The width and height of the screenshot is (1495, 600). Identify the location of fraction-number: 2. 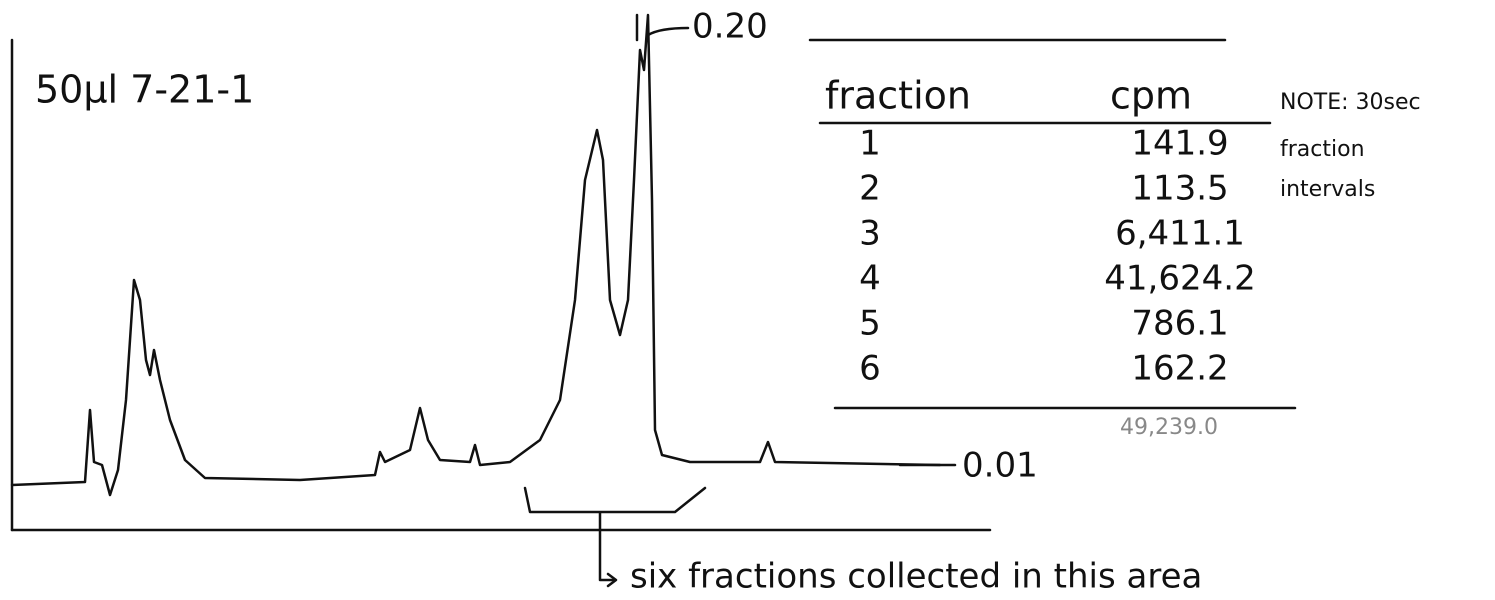
(870, 189).